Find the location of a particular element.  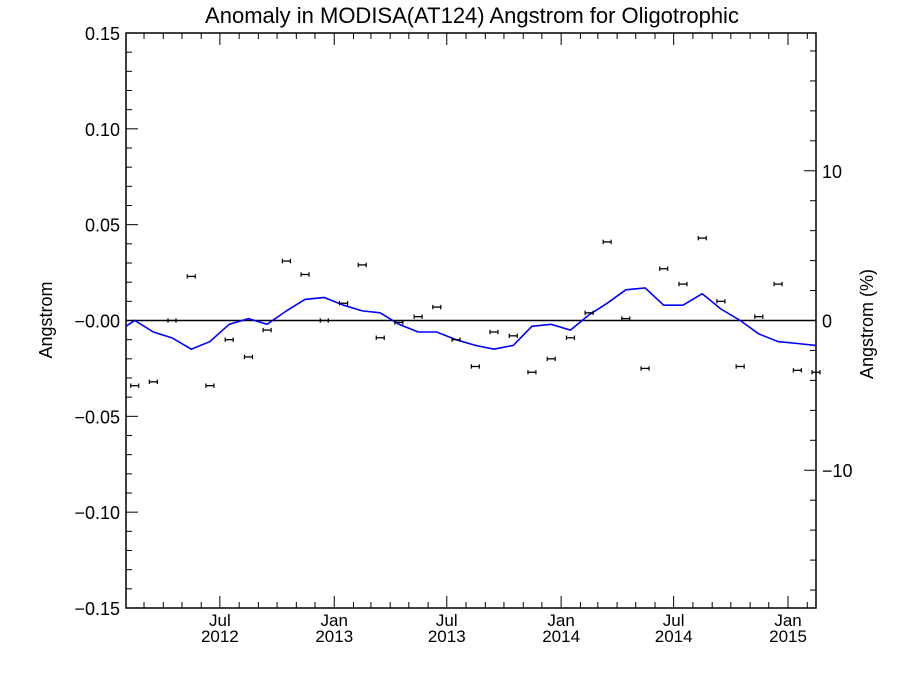

y-tick-label: −0.10 is located at coordinates (97, 513).